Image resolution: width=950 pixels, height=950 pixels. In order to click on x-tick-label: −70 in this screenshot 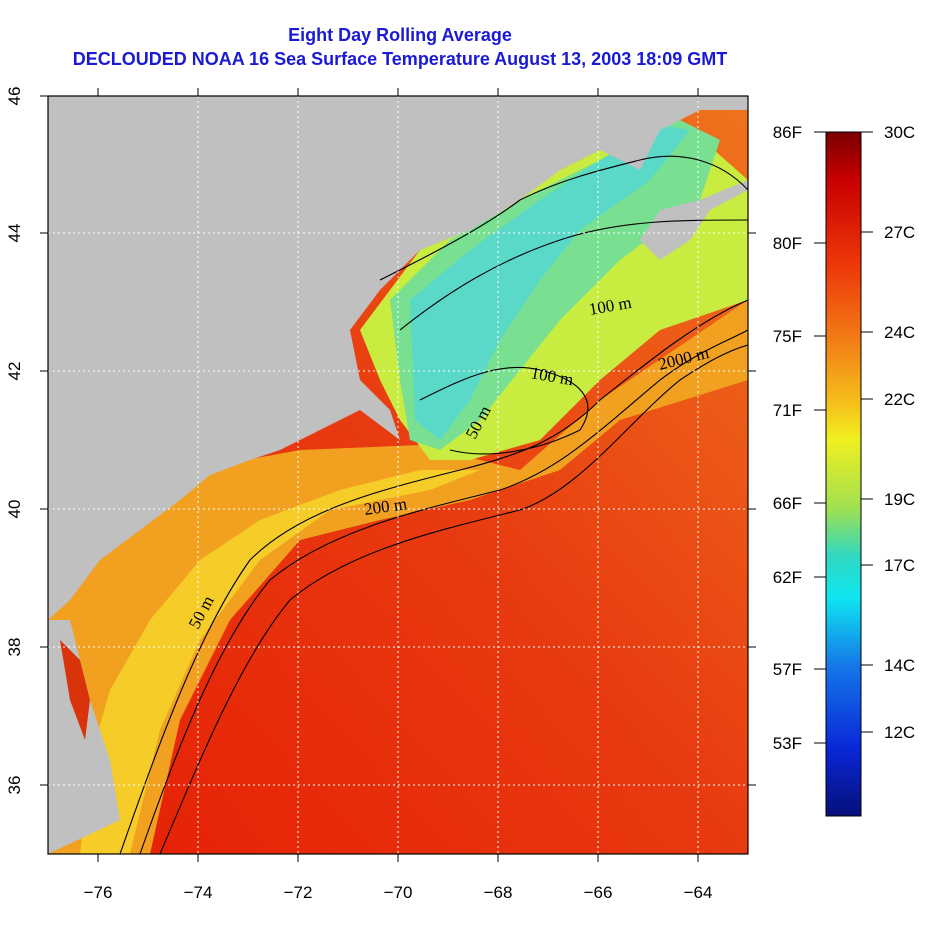, I will do `click(398, 892)`.